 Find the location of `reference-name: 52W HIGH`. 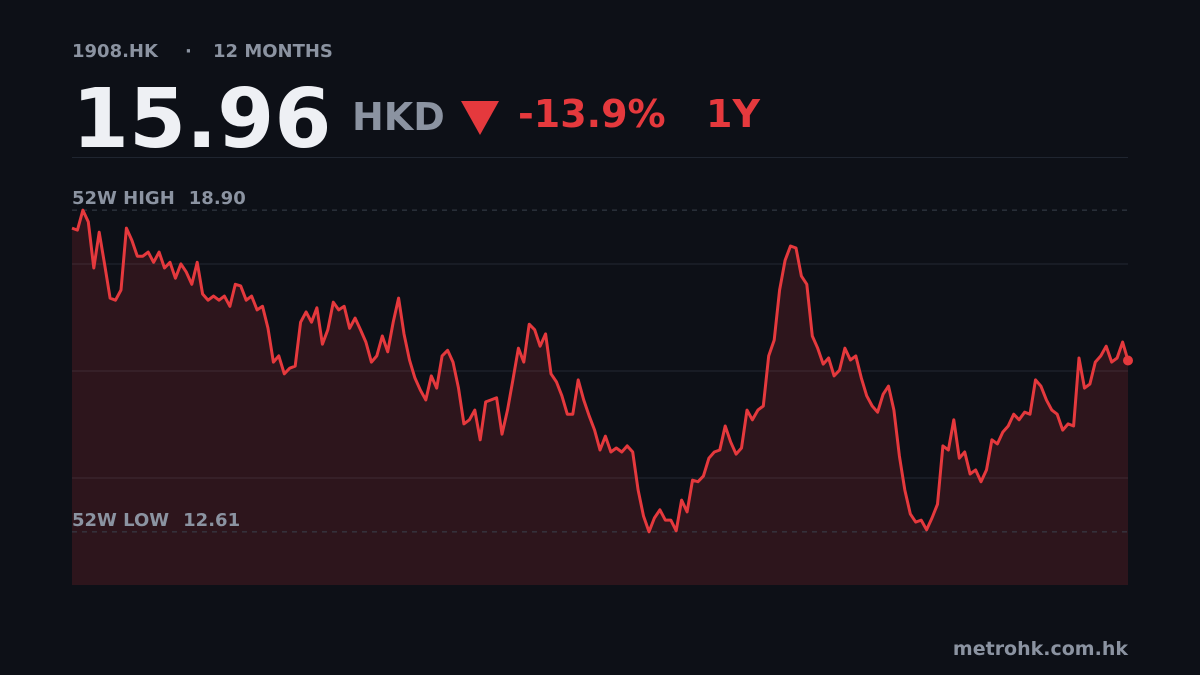

reference-name: 52W HIGH is located at coordinates (123, 198).